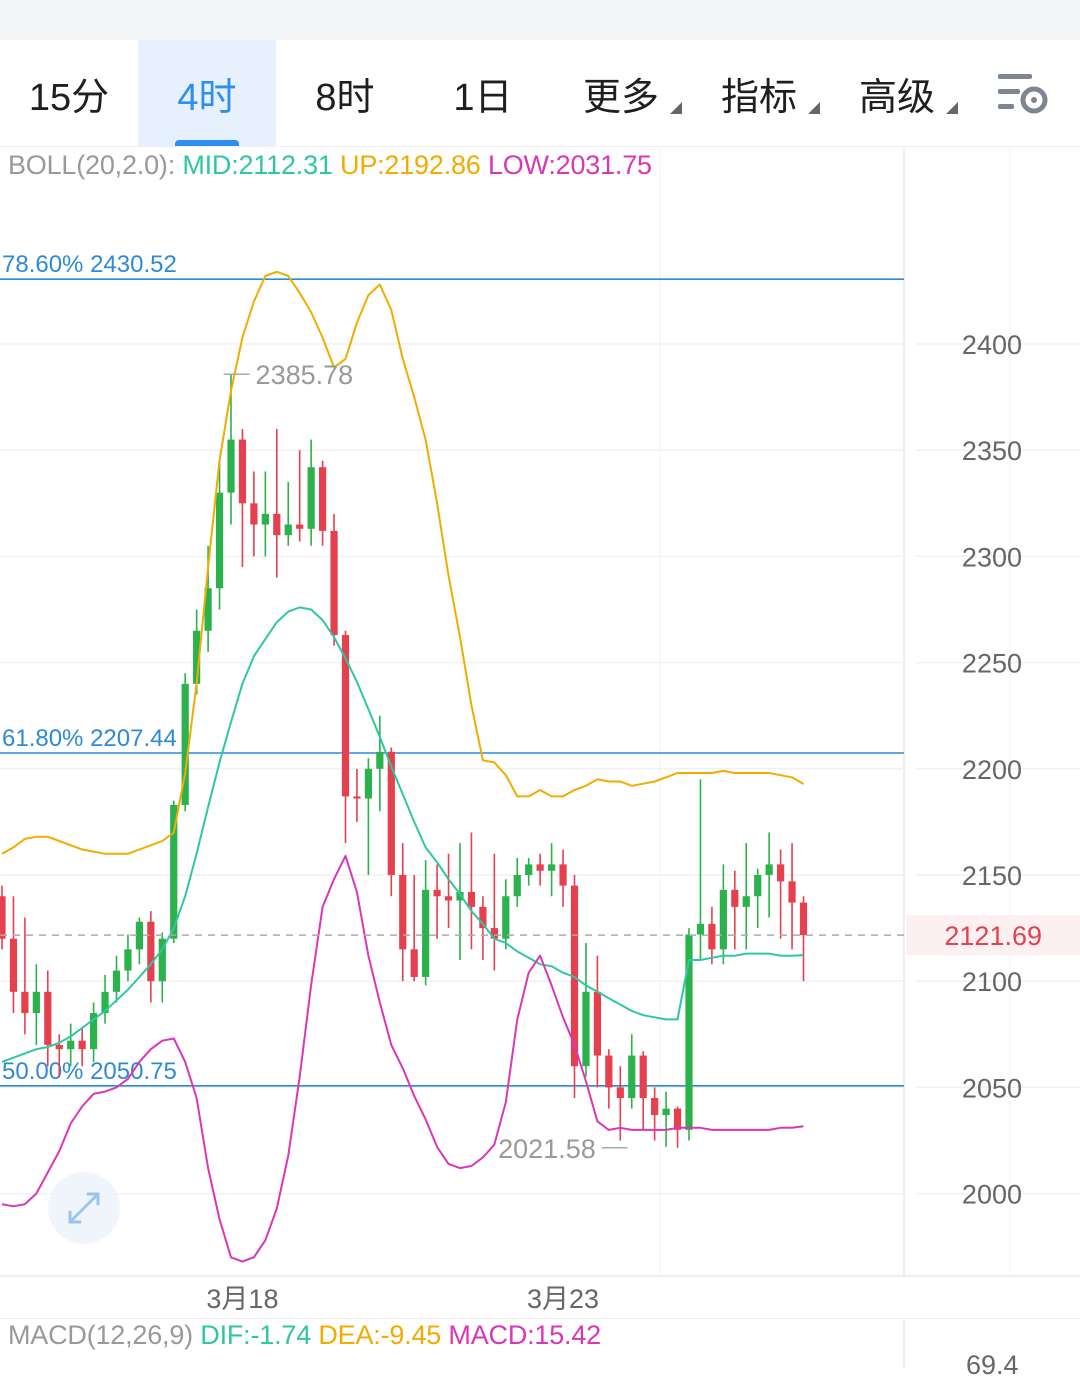 Image resolution: width=1080 pixels, height=1381 pixels. I want to click on tab-4h: 4时, so click(207, 93).